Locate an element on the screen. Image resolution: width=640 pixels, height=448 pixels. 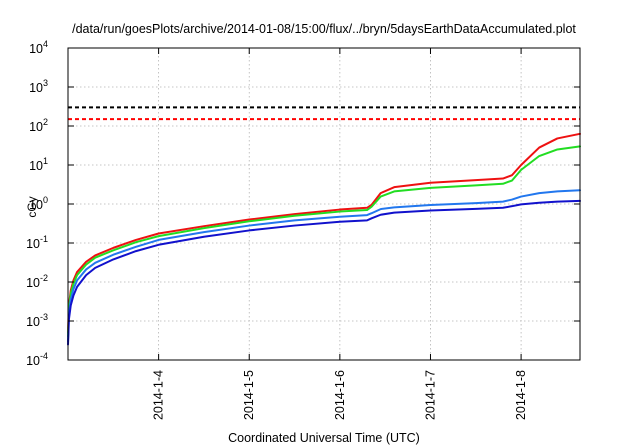
y-tick-label: 10⁻¹ is located at coordinates (37, 242).